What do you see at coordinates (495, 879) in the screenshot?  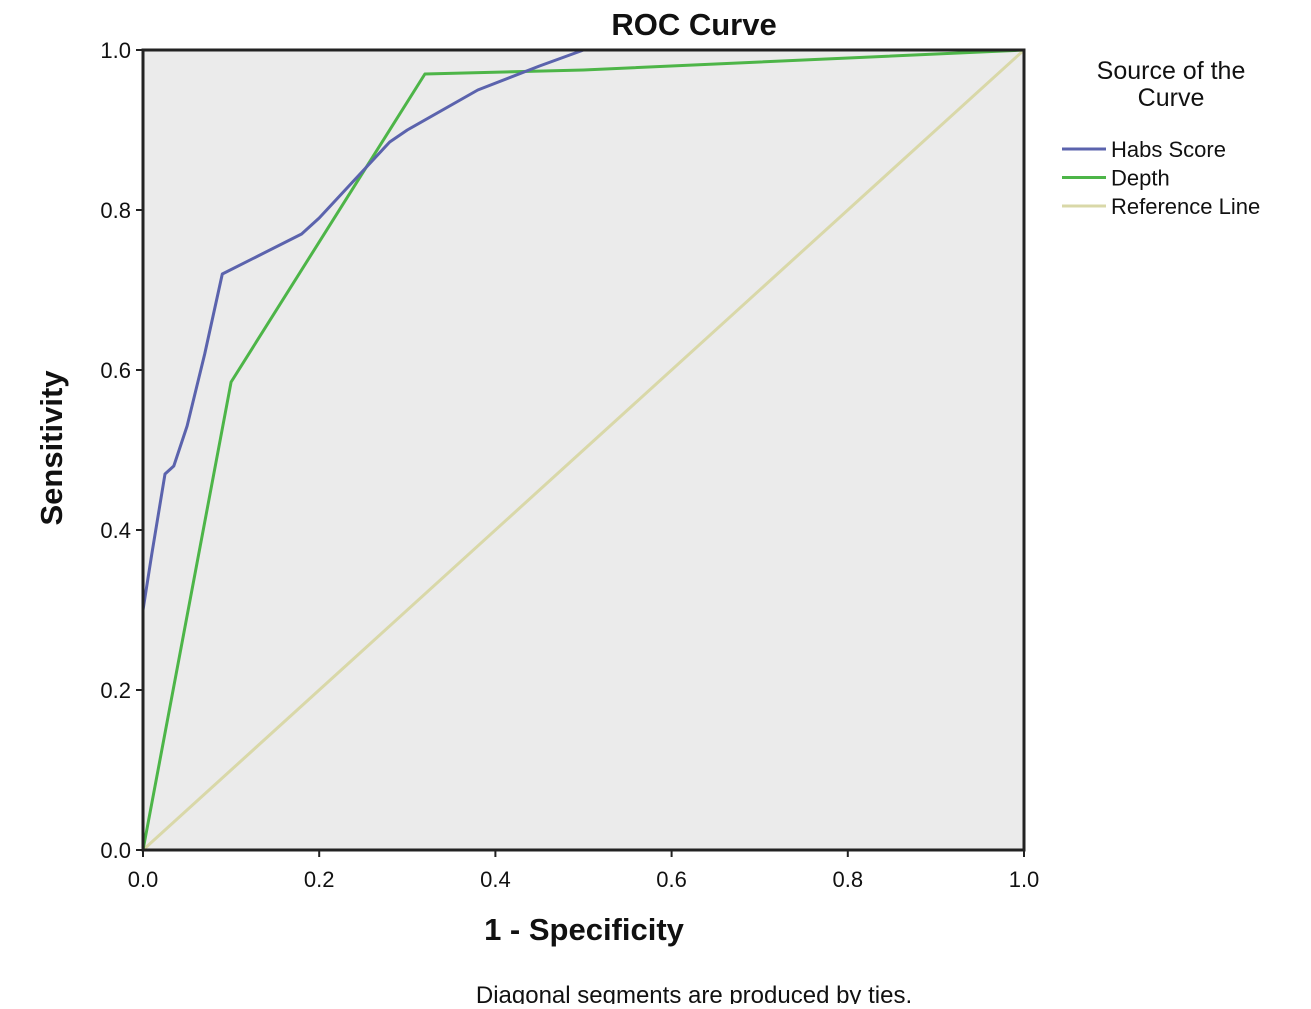 I see `x-tick-label: 0.4` at bounding box center [495, 879].